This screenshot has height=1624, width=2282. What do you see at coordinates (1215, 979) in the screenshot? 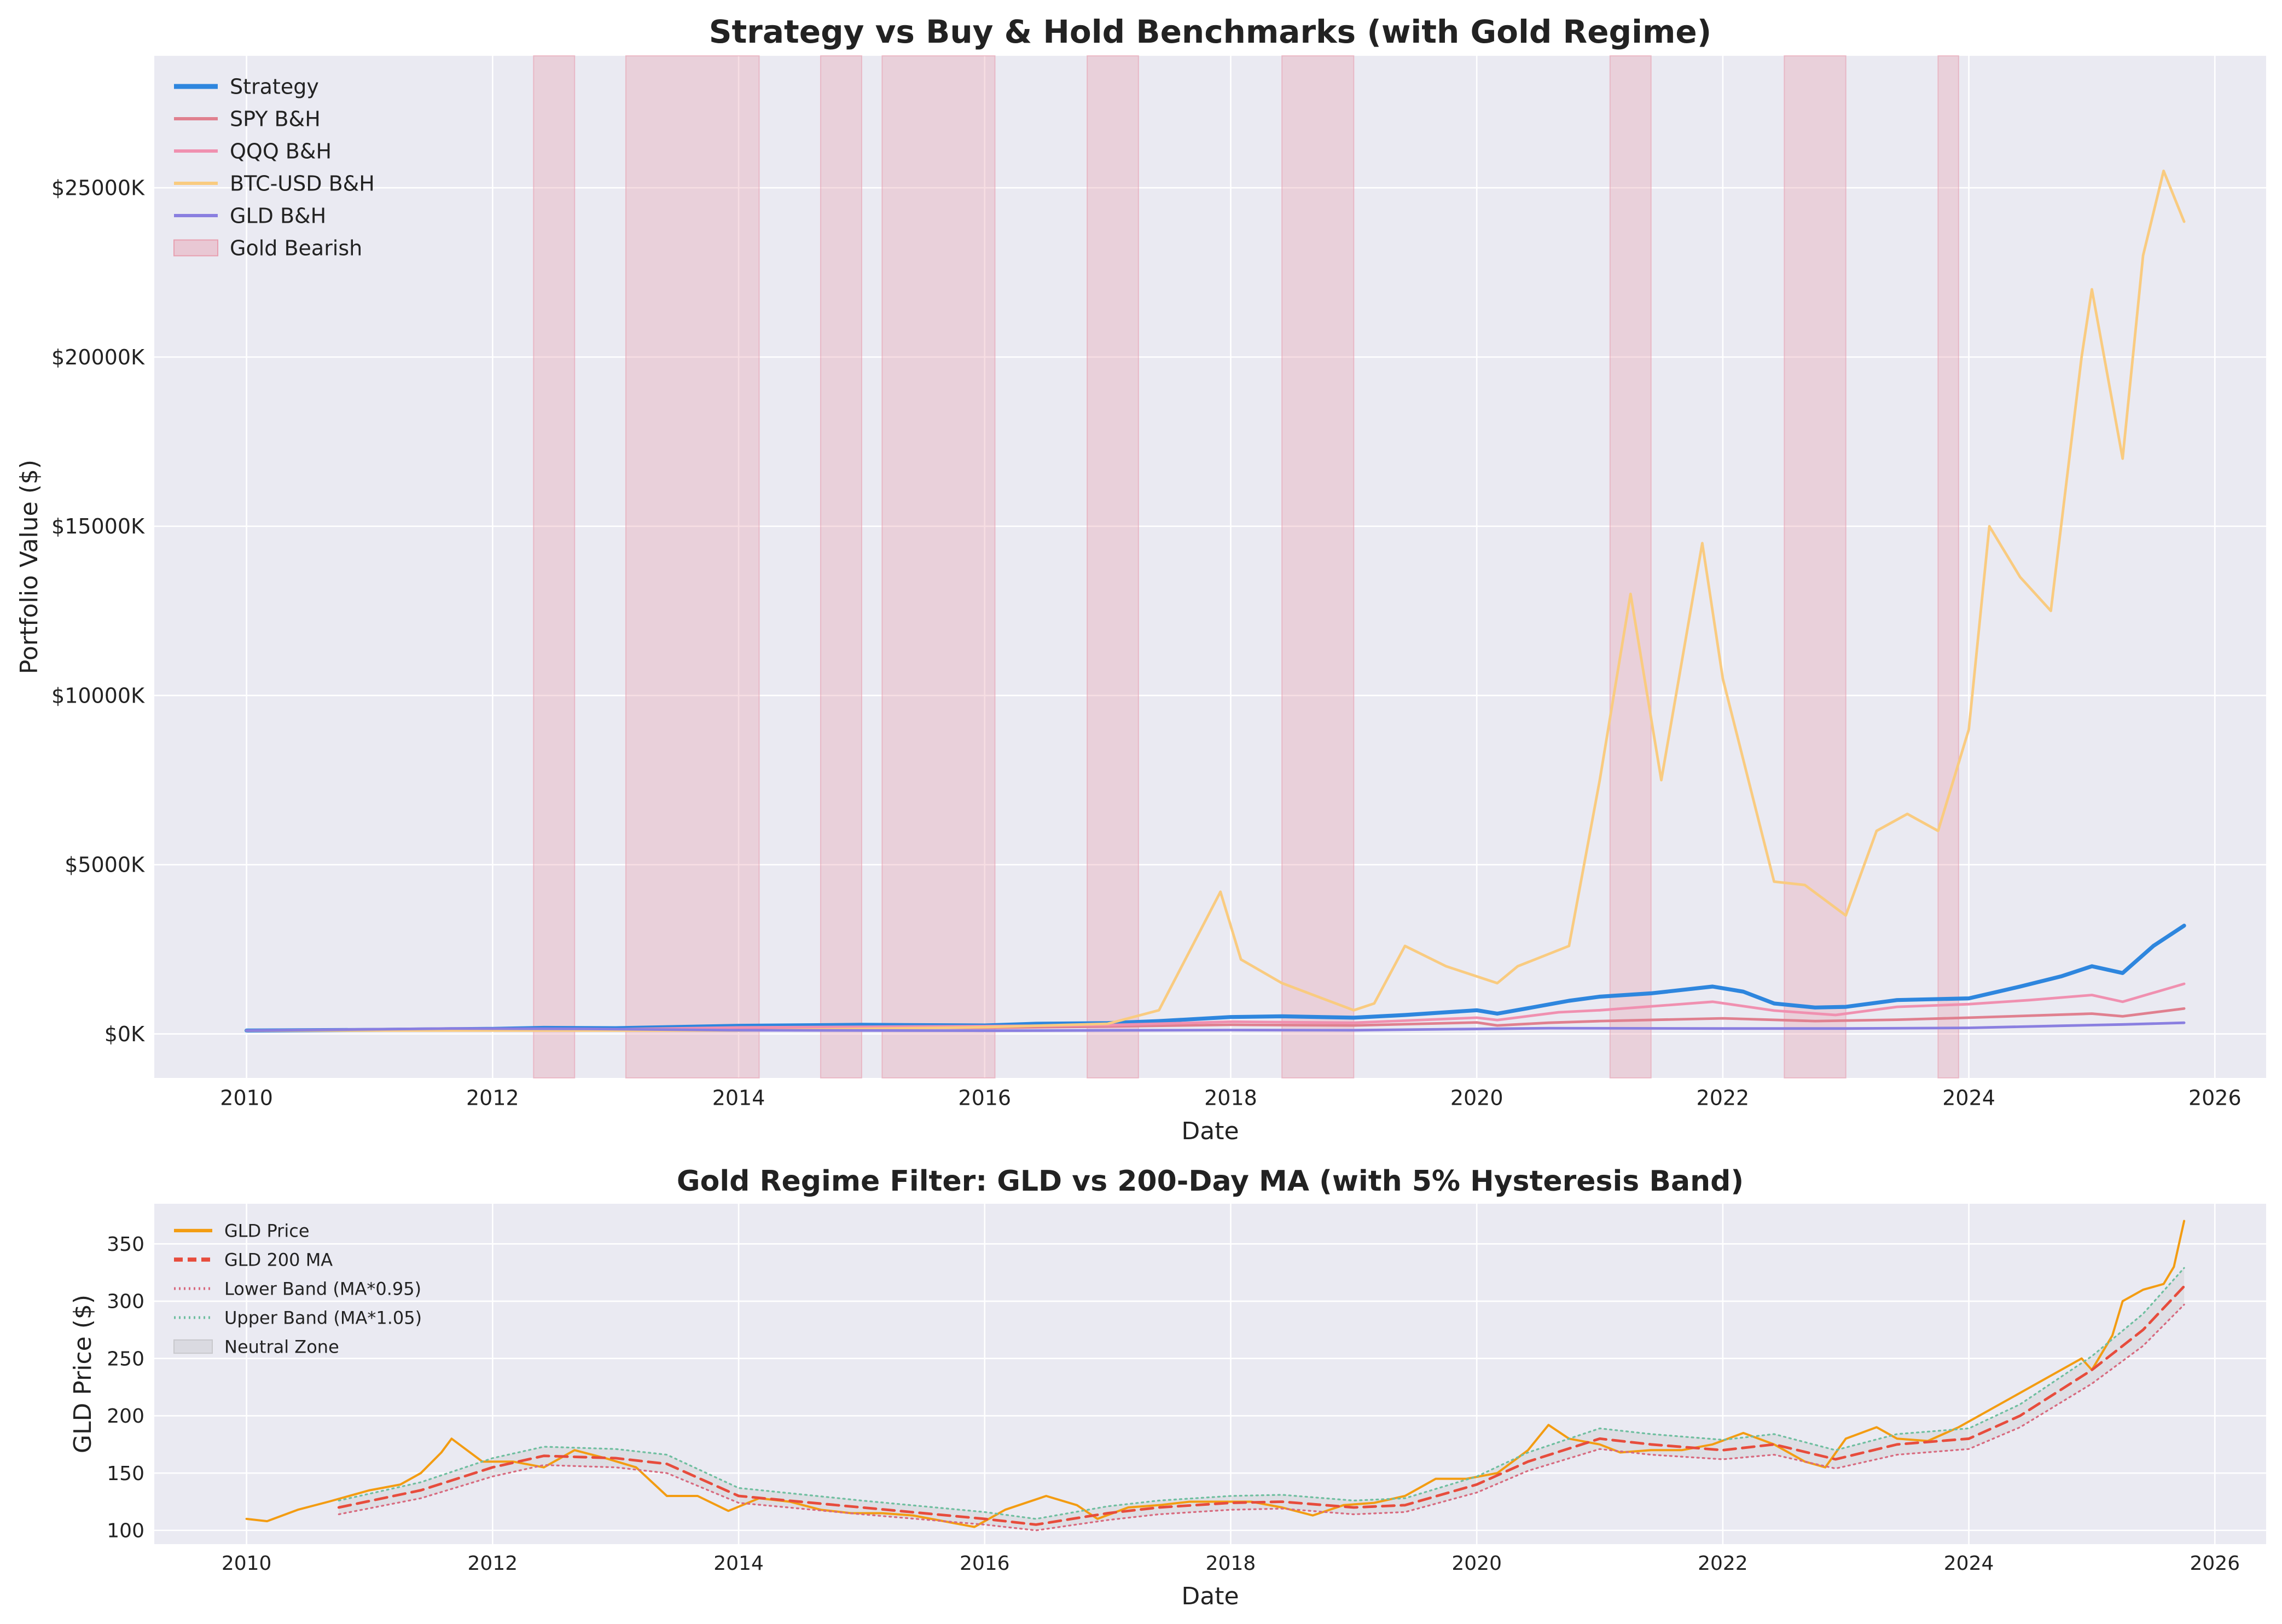
I see `series-line-strategy` at bounding box center [1215, 979].